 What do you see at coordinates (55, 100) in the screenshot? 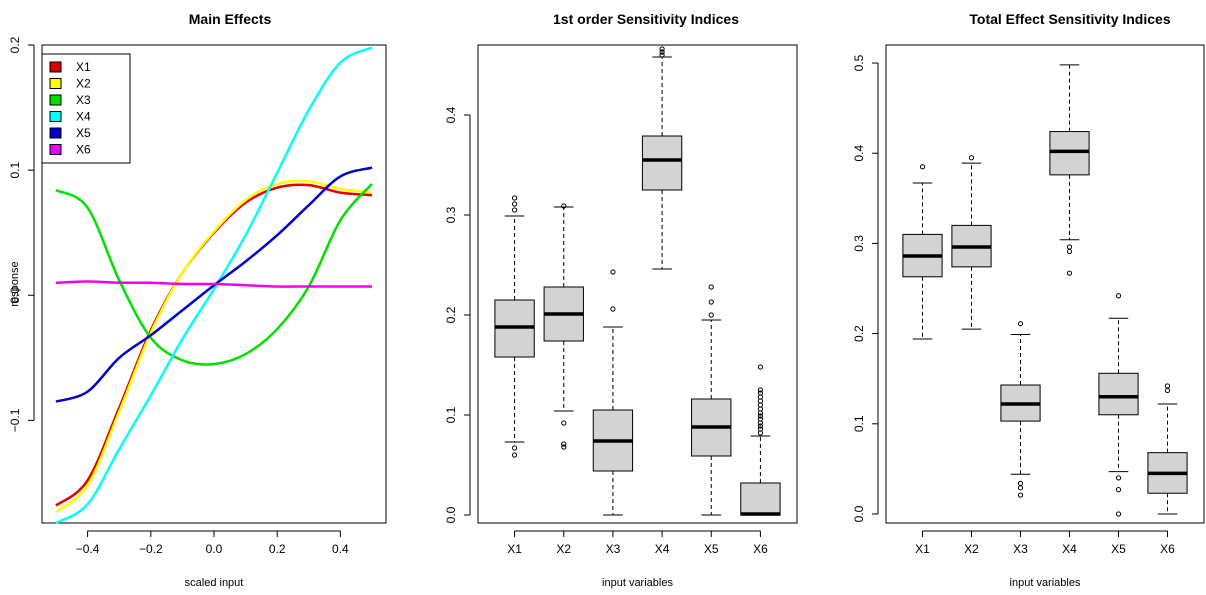
I see `legend-swatch-x3` at bounding box center [55, 100].